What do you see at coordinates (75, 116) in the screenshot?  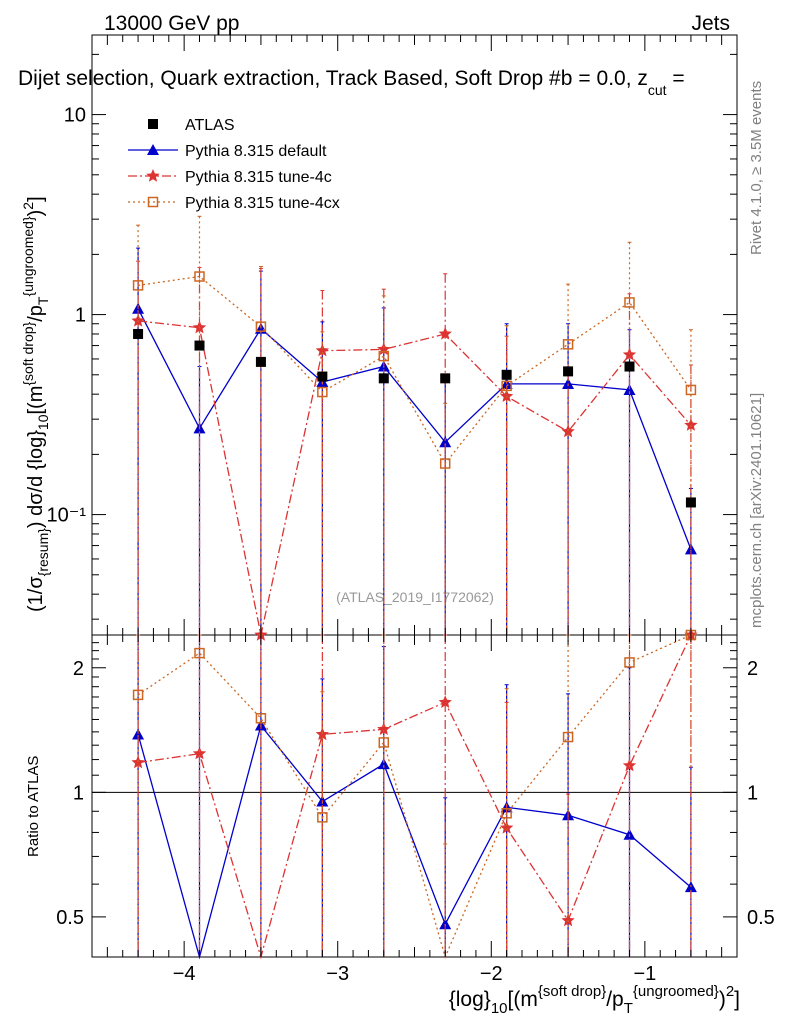 I see `main-y-tick-label: 10` at bounding box center [75, 116].